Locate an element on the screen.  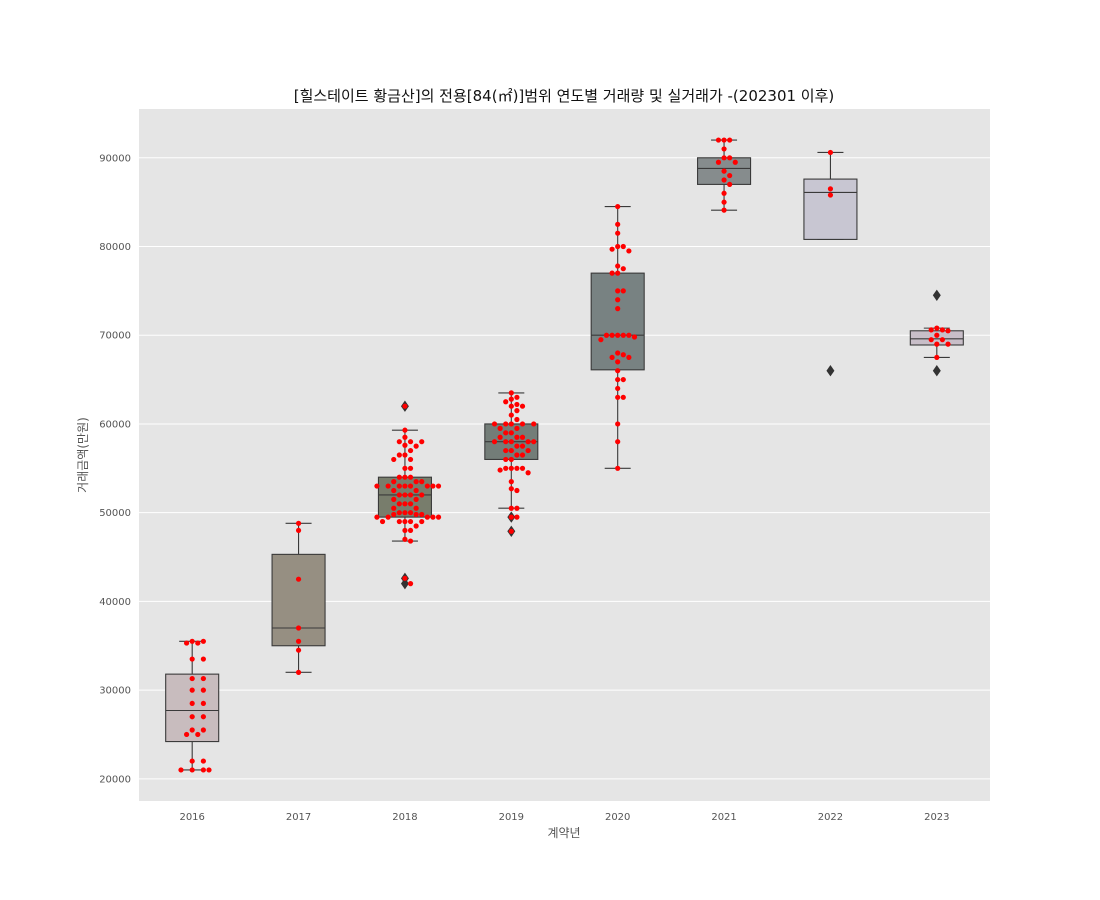
y-tick-label: 40000 is located at coordinates (115, 602).